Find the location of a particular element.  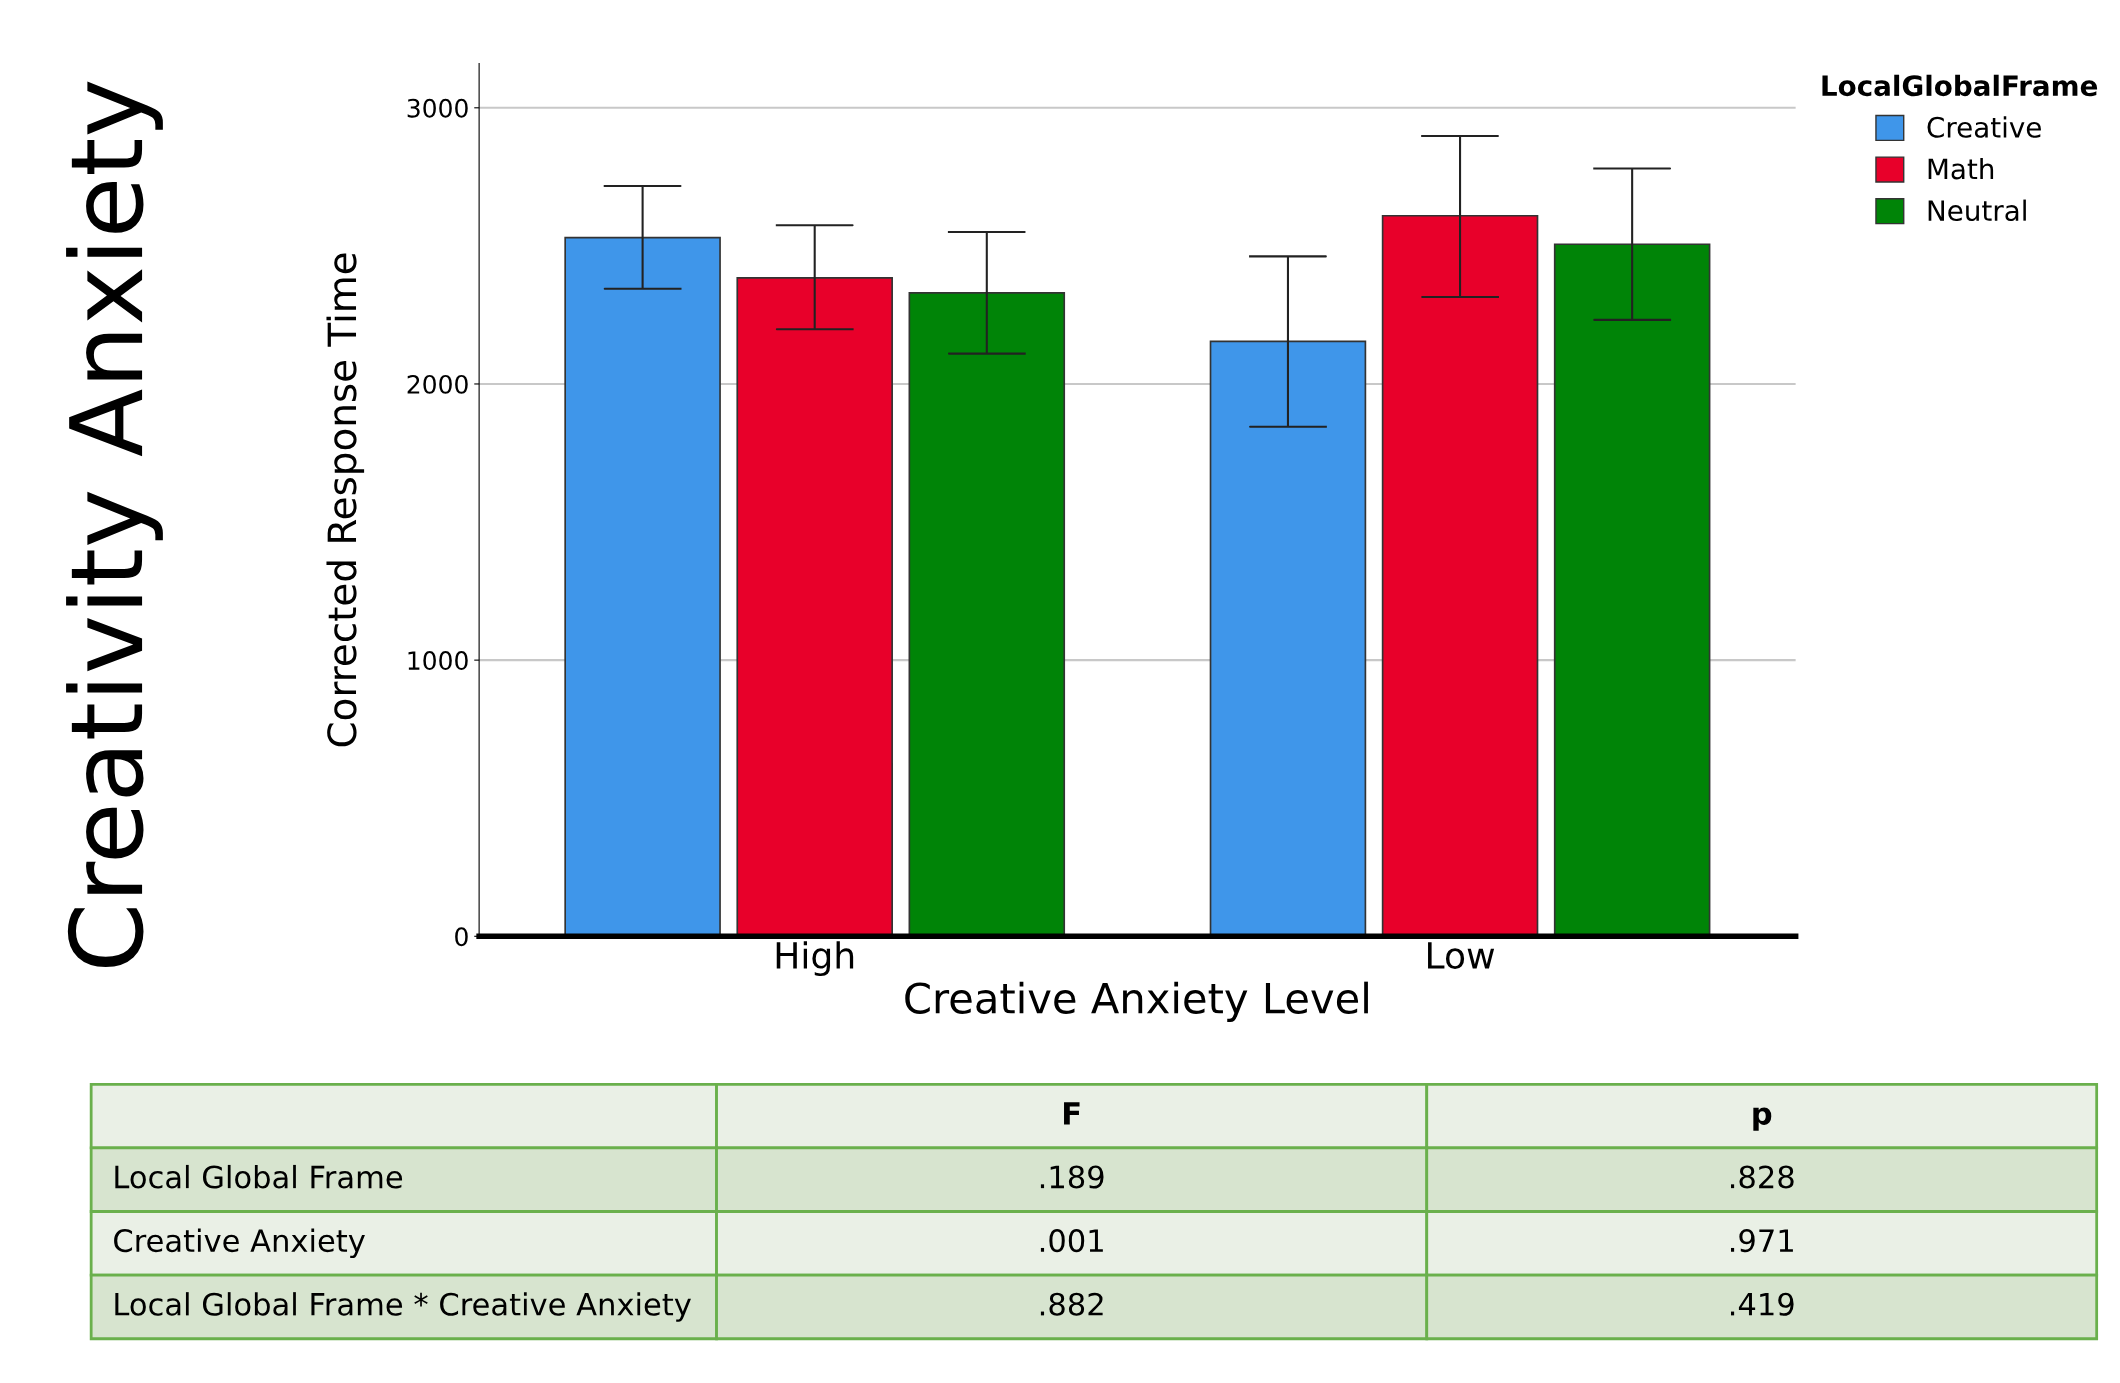

text: .001 is located at coordinates (1071, 1241).